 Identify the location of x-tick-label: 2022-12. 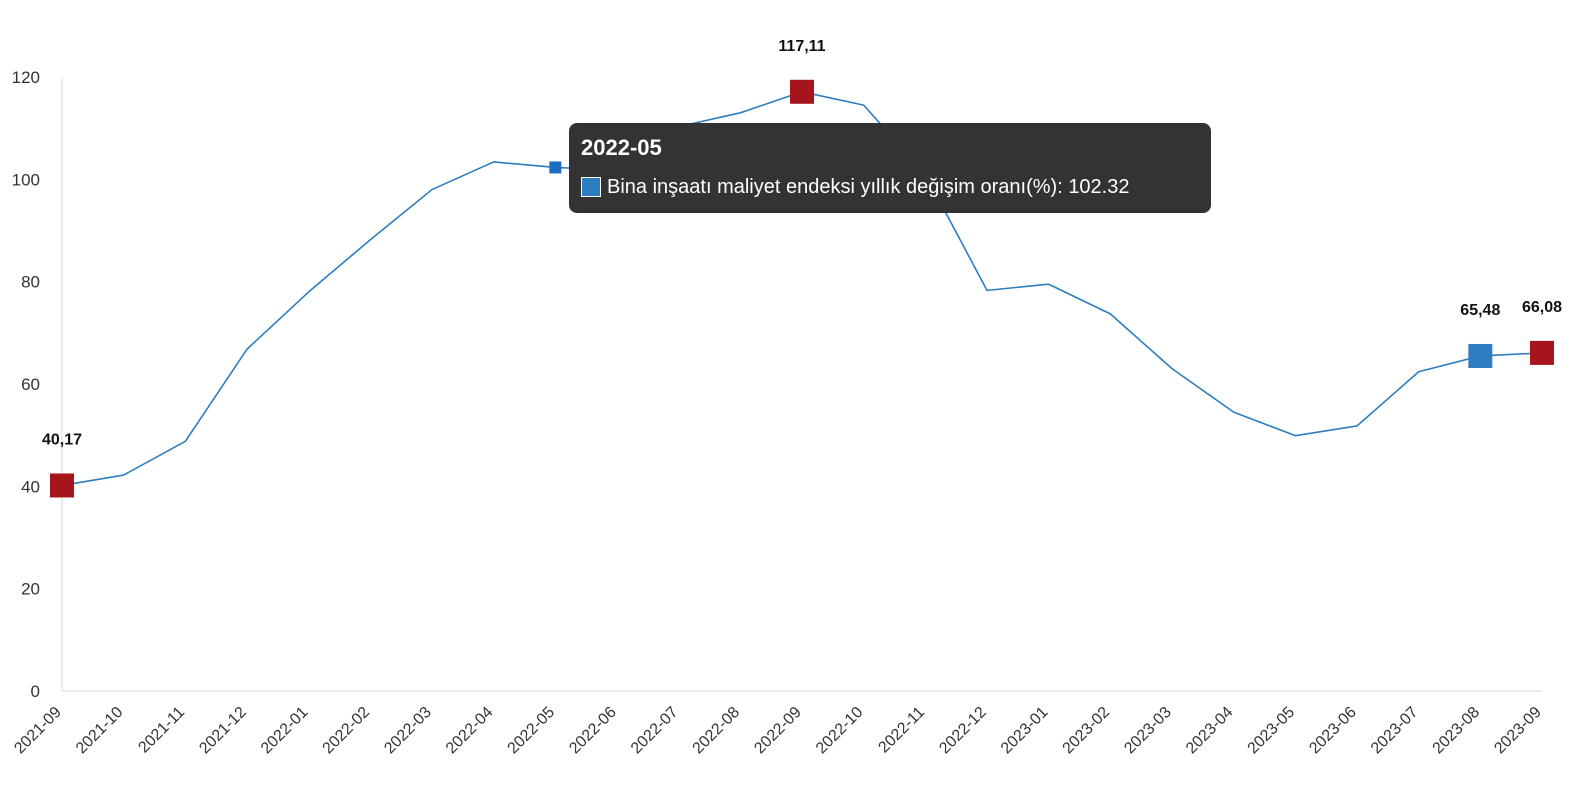
(963, 731).